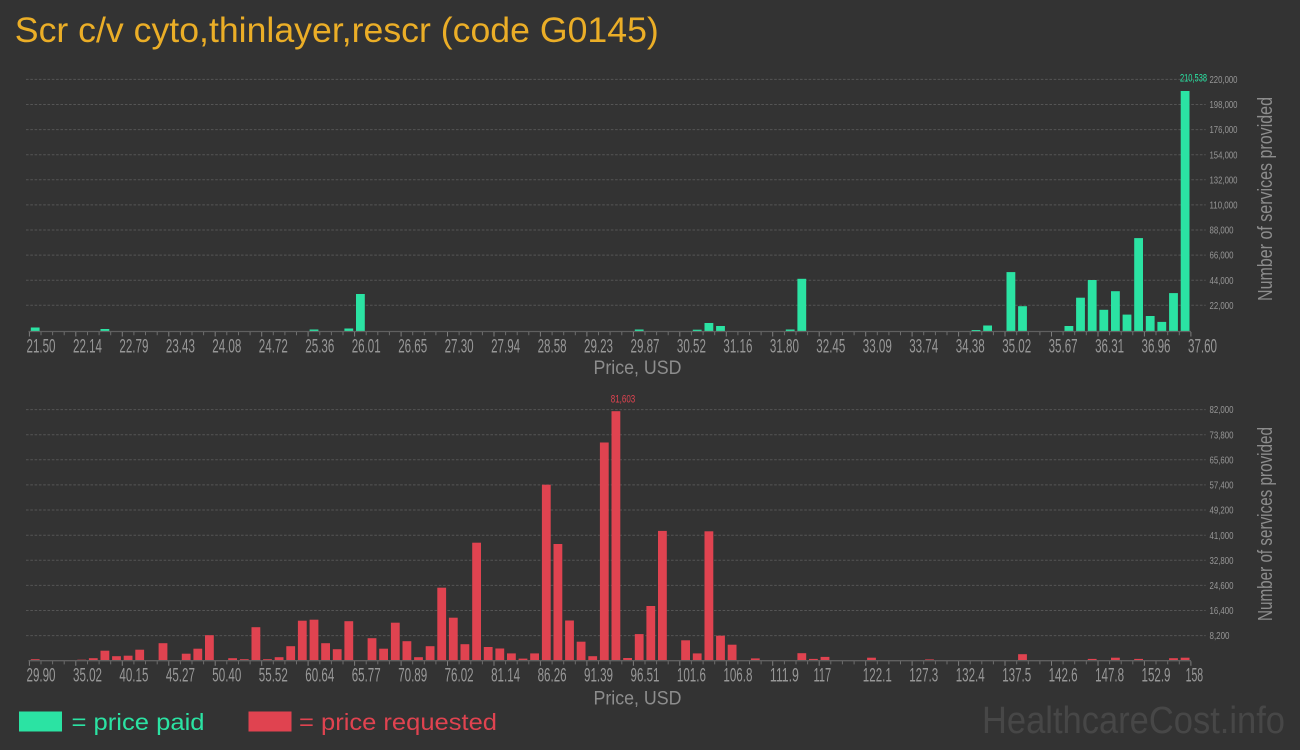  What do you see at coordinates (784, 347) in the screenshot?
I see `svg-text: 31.80` at bounding box center [784, 347].